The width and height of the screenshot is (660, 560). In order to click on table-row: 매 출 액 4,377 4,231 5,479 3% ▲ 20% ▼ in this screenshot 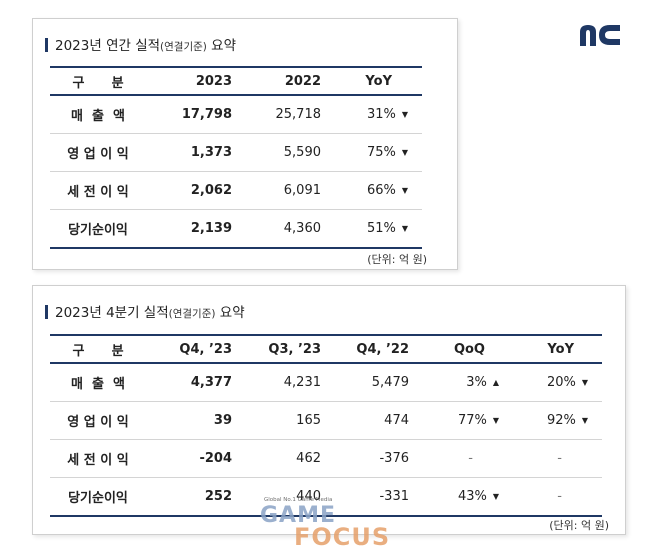, I will do `click(326, 382)`.